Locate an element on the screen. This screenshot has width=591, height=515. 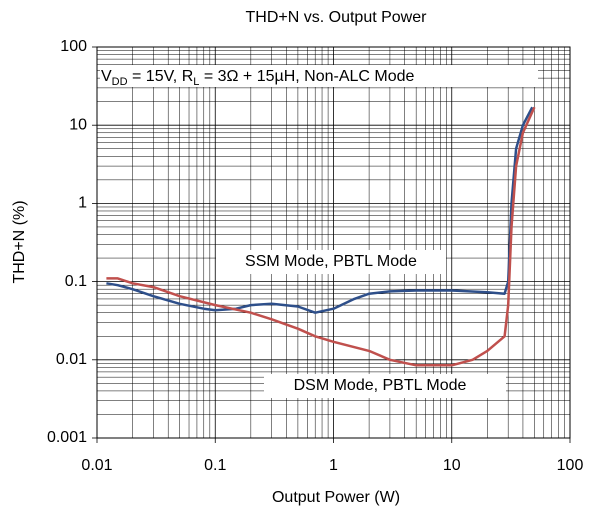
x-tick-label: 10 is located at coordinates (452, 465).